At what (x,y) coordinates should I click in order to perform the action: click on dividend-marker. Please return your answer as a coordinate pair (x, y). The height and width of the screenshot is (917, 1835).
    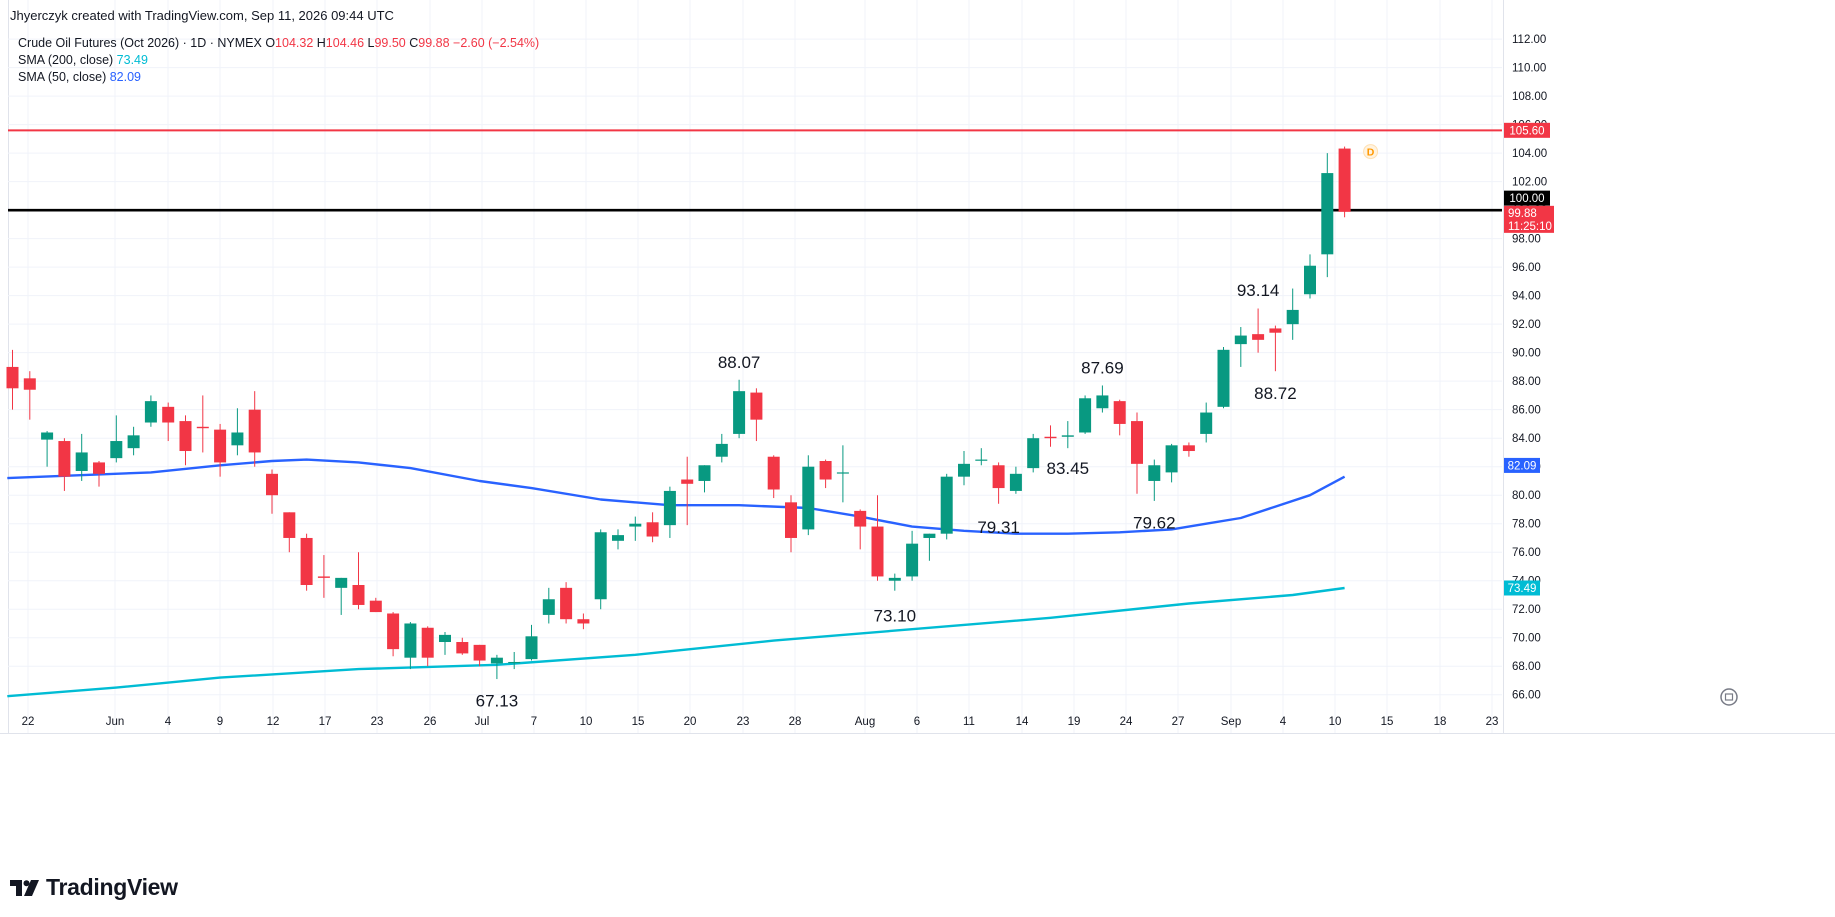
    Looking at the image, I should click on (1371, 152).